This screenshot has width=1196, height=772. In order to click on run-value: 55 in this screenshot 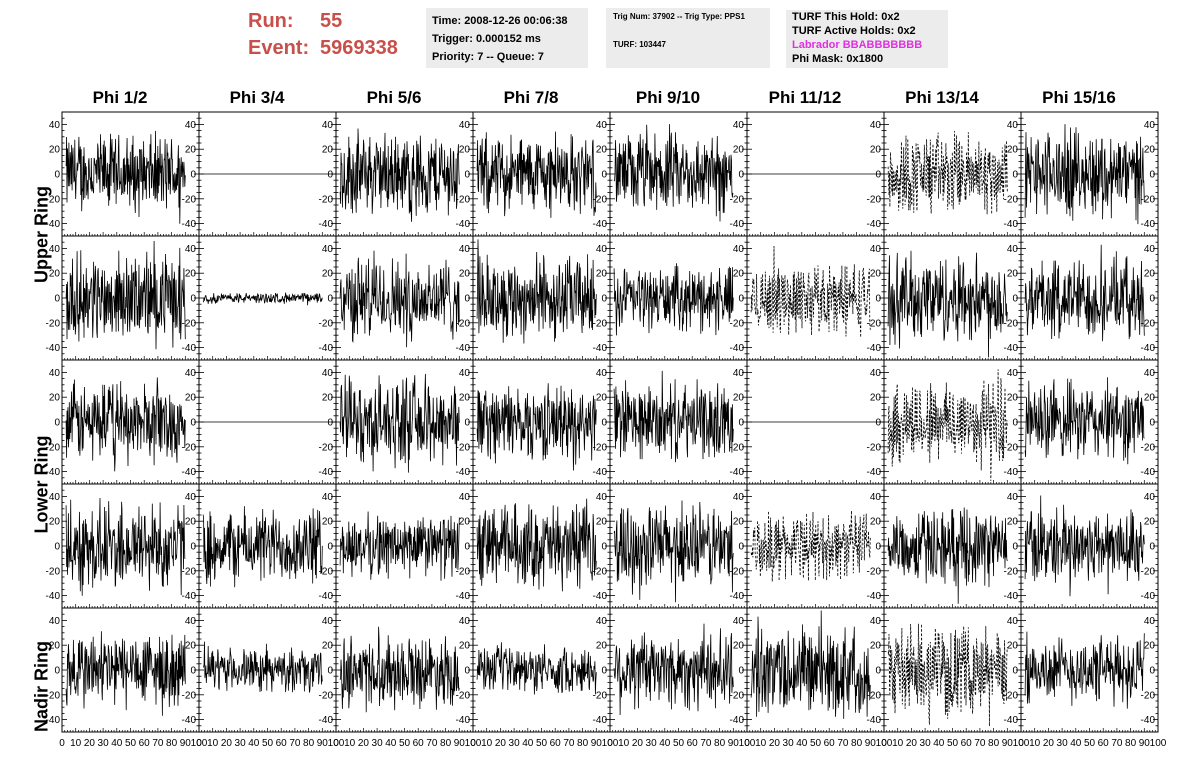, I will do `click(331, 21)`.